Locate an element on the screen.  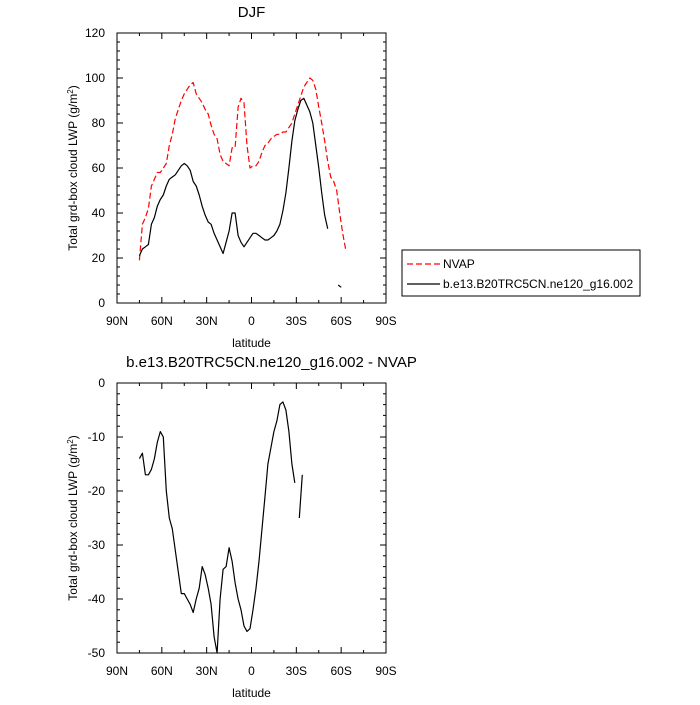
legend-entry: NVAP is located at coordinates (459, 264).